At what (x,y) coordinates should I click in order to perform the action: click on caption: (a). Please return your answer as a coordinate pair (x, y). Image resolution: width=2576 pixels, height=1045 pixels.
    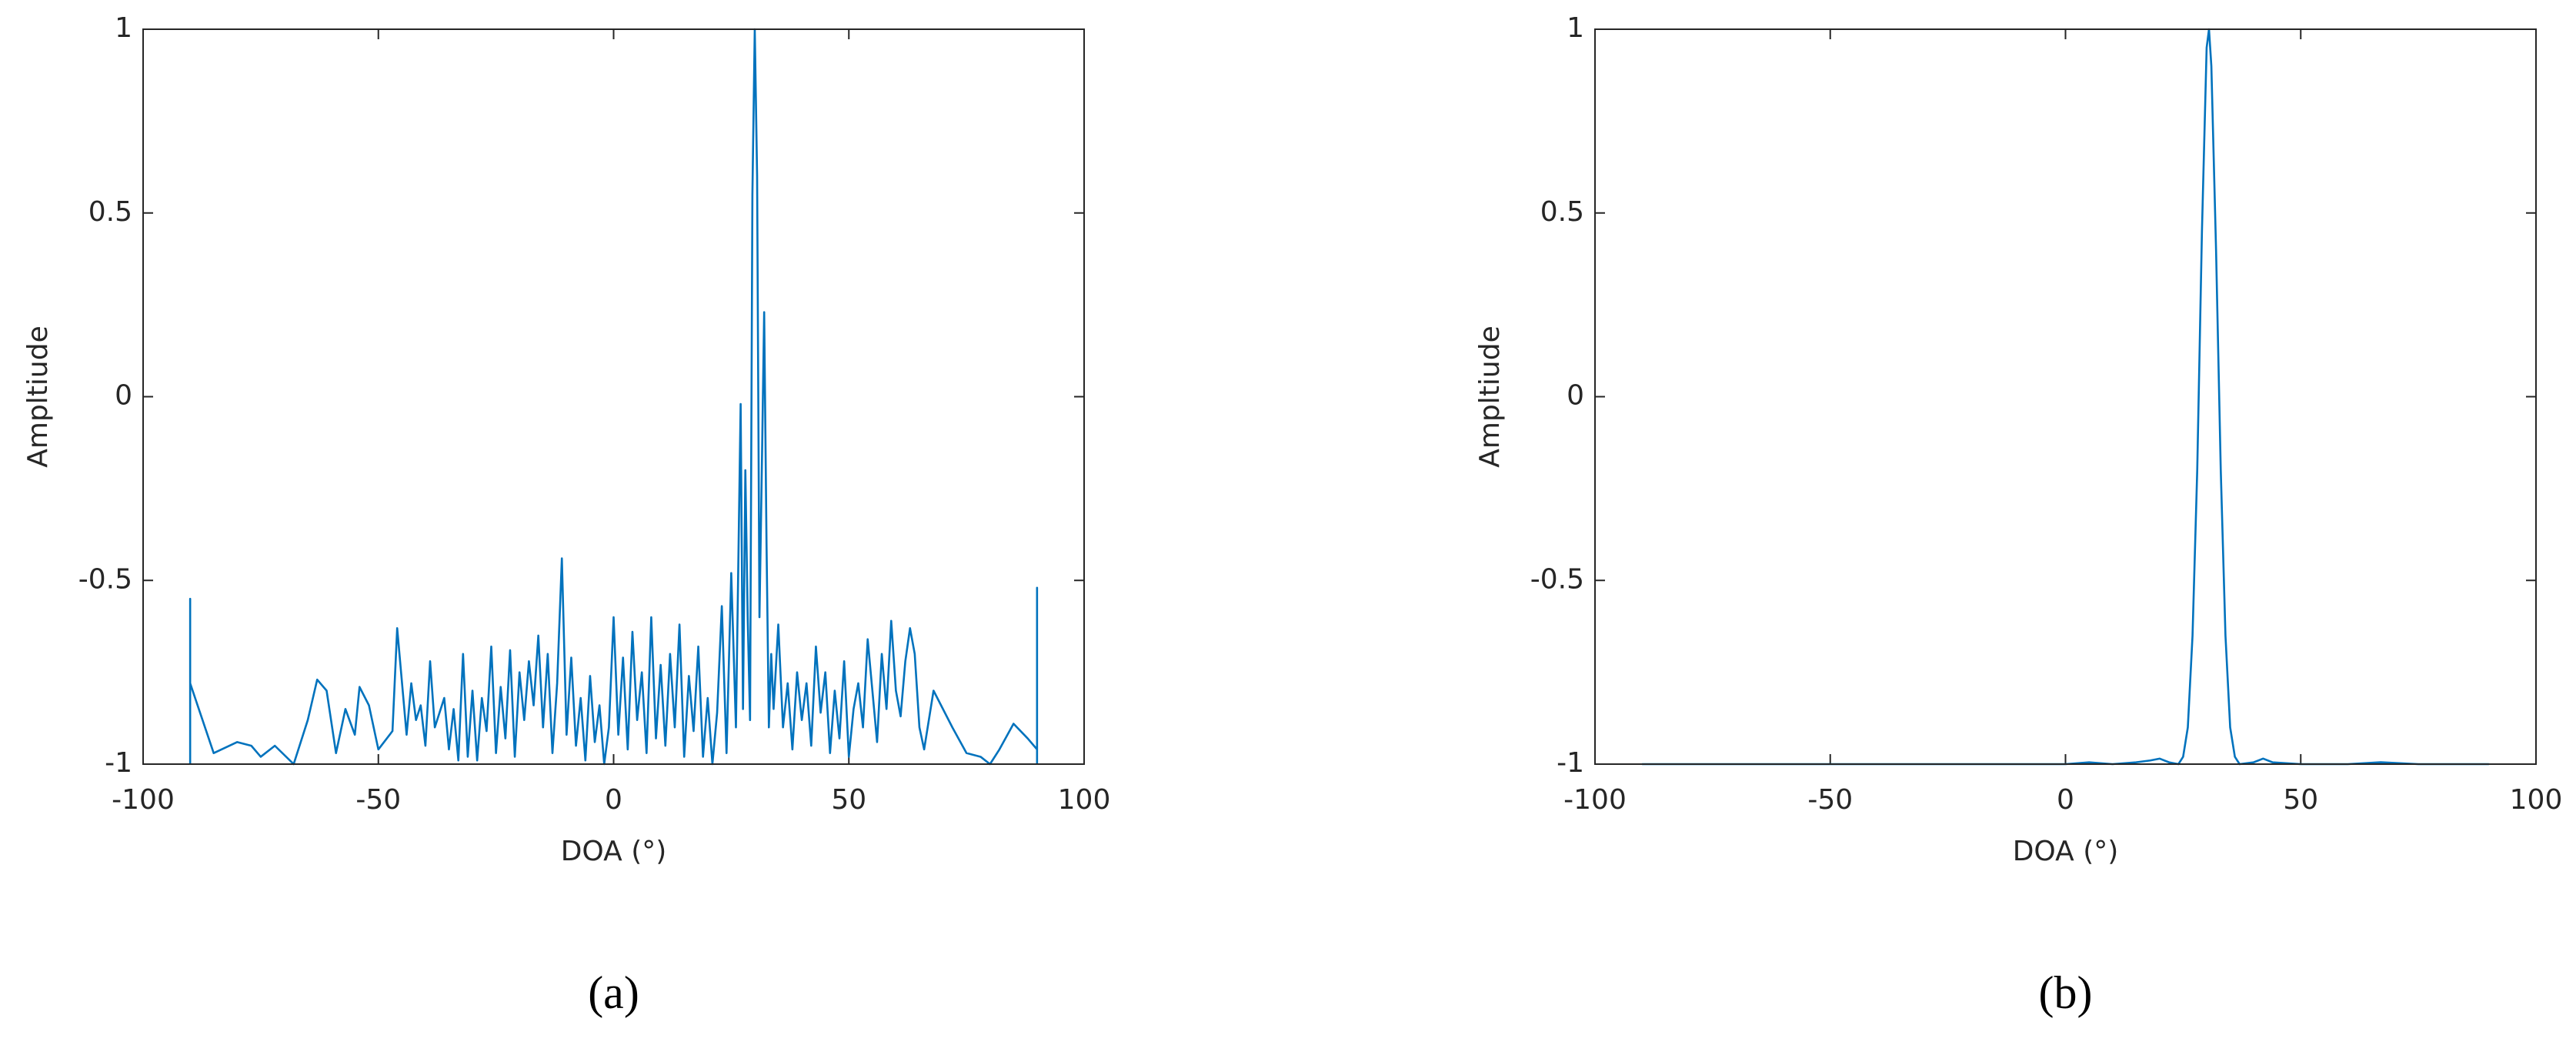
    Looking at the image, I should click on (614, 992).